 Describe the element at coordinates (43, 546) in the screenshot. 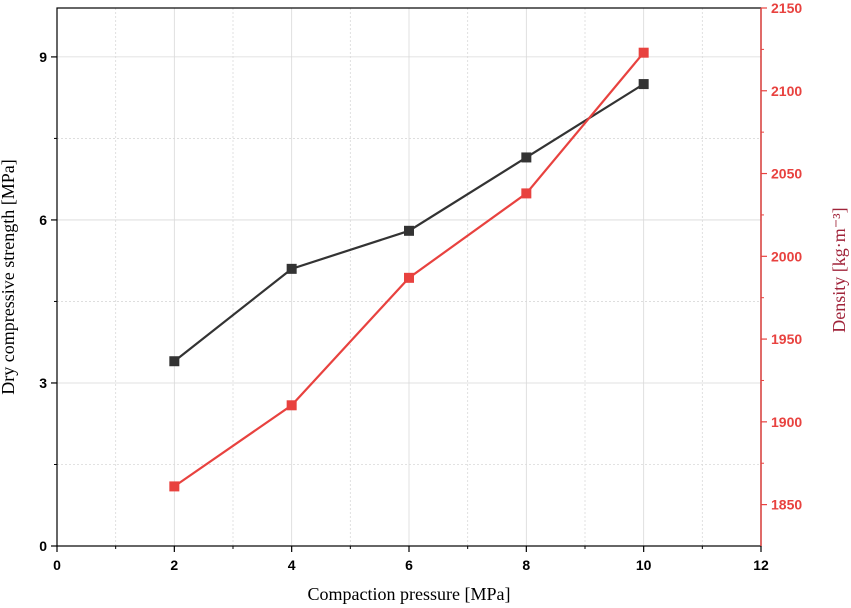

I see `y-left-tick-label: 0` at that location.